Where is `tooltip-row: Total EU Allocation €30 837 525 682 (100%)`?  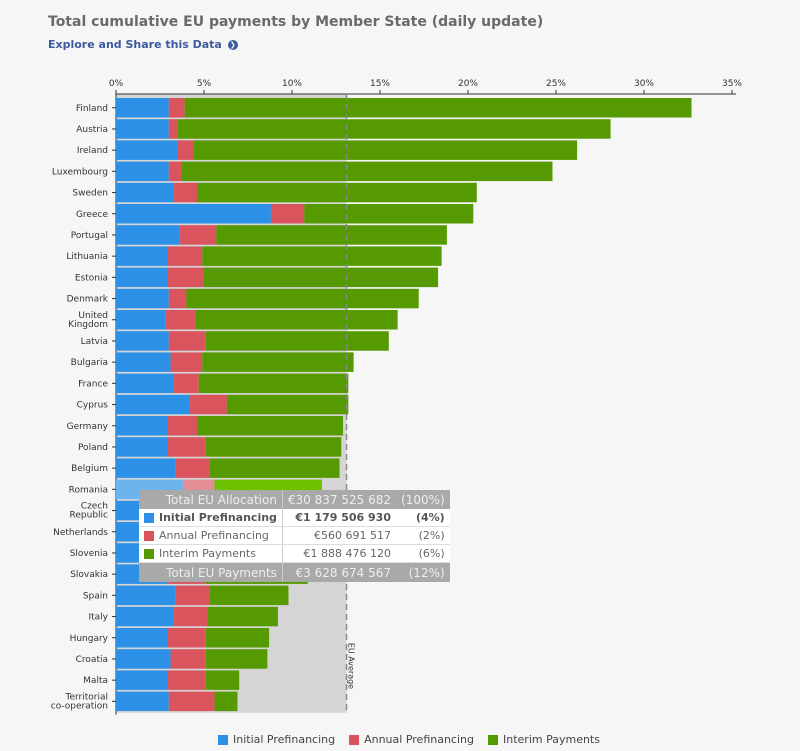 tooltip-row: Total EU Allocation €30 837 525 682 (100%) is located at coordinates (294, 499).